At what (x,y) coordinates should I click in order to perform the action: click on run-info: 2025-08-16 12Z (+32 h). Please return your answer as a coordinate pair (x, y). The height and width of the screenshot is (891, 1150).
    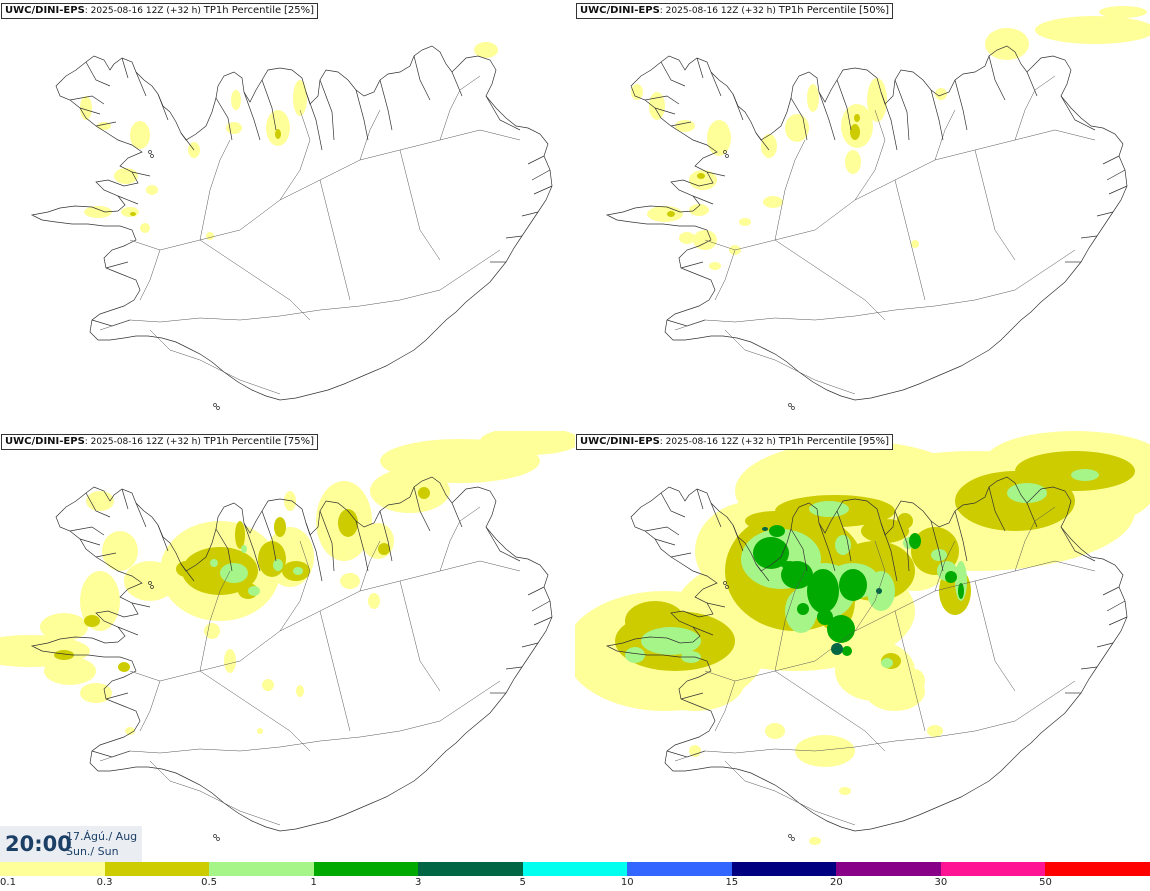
    Looking at the image, I should click on (145, 11).